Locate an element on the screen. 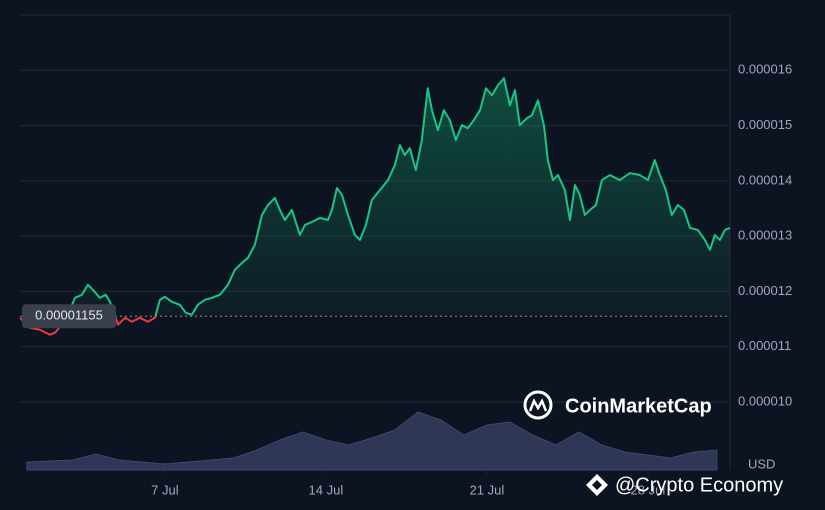  y-tick-label: 0.000010 is located at coordinates (765, 400).